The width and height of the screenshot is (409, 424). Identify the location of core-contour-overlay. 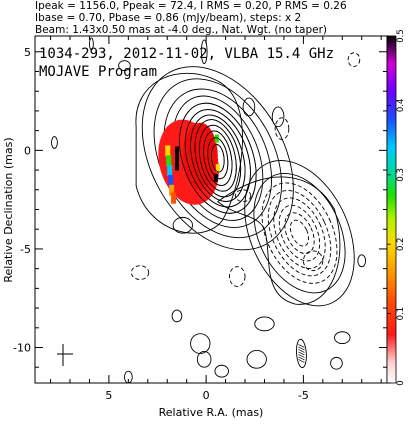
(218, 158).